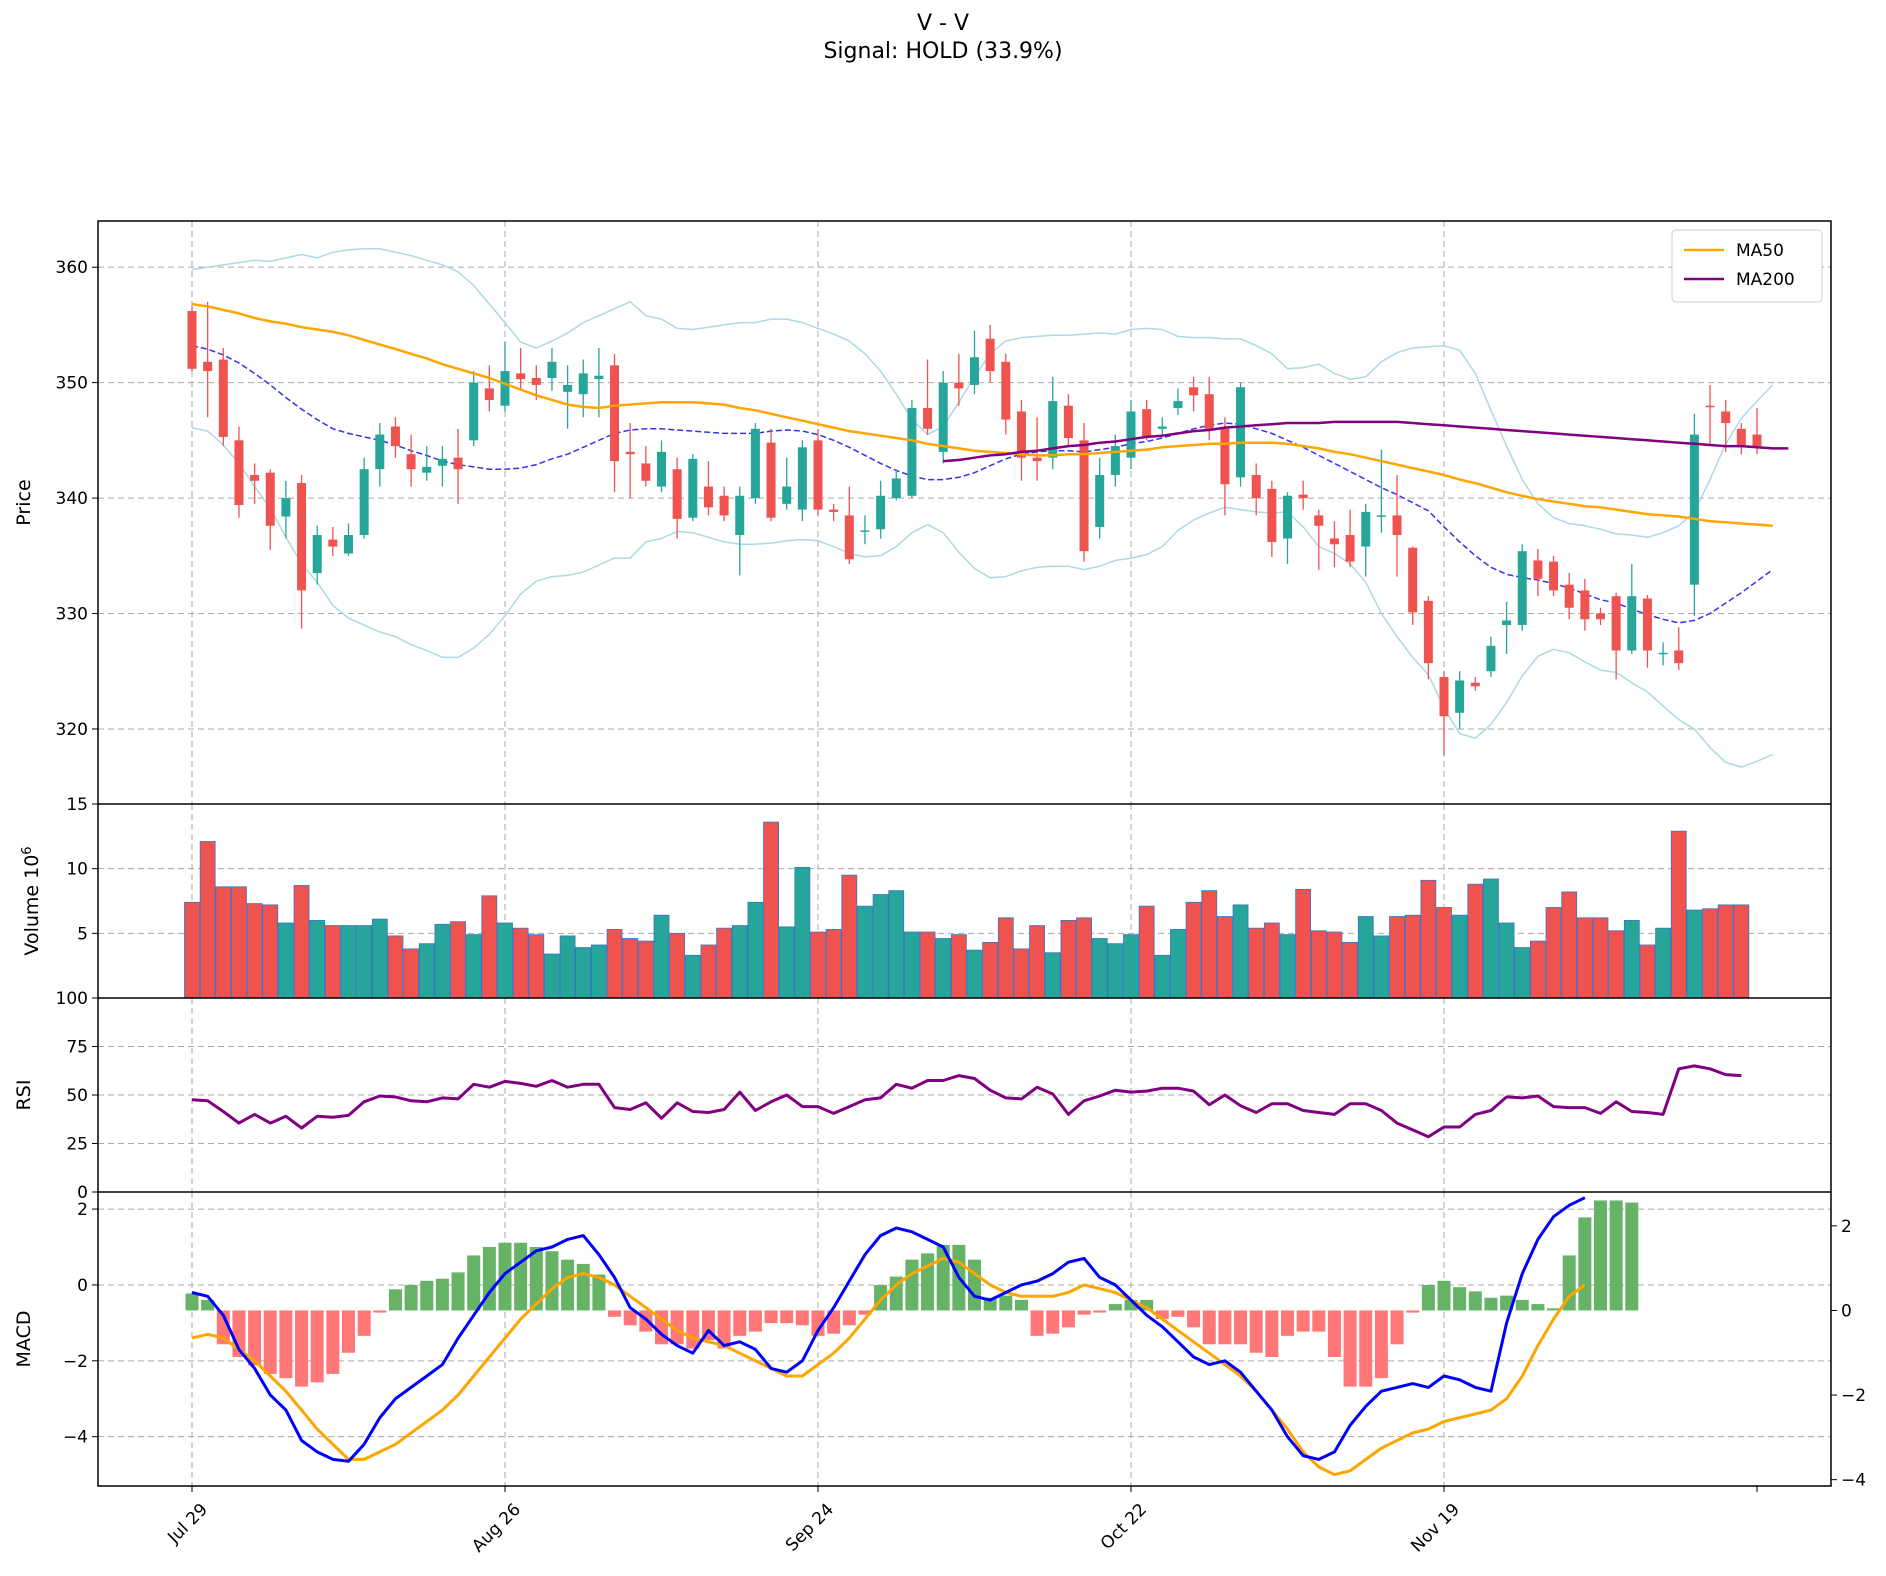 The height and width of the screenshot is (1576, 1886). What do you see at coordinates (77, 1048) in the screenshot?
I see `rsi-tick-label: 75` at bounding box center [77, 1048].